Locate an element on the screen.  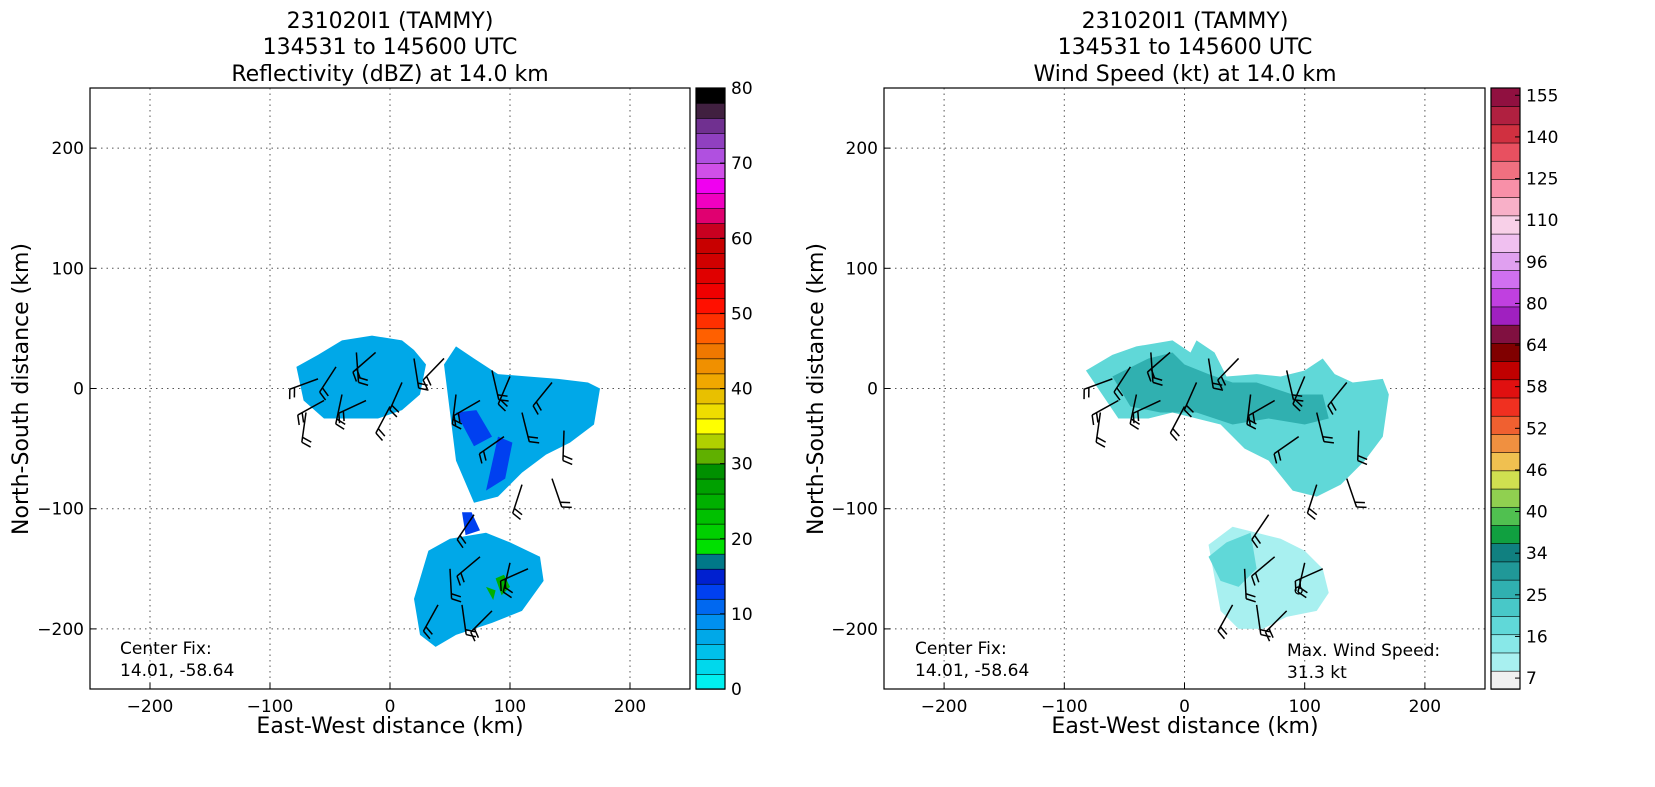
max-wind-label: Max. Wind Speed: is located at coordinates (1363, 651).